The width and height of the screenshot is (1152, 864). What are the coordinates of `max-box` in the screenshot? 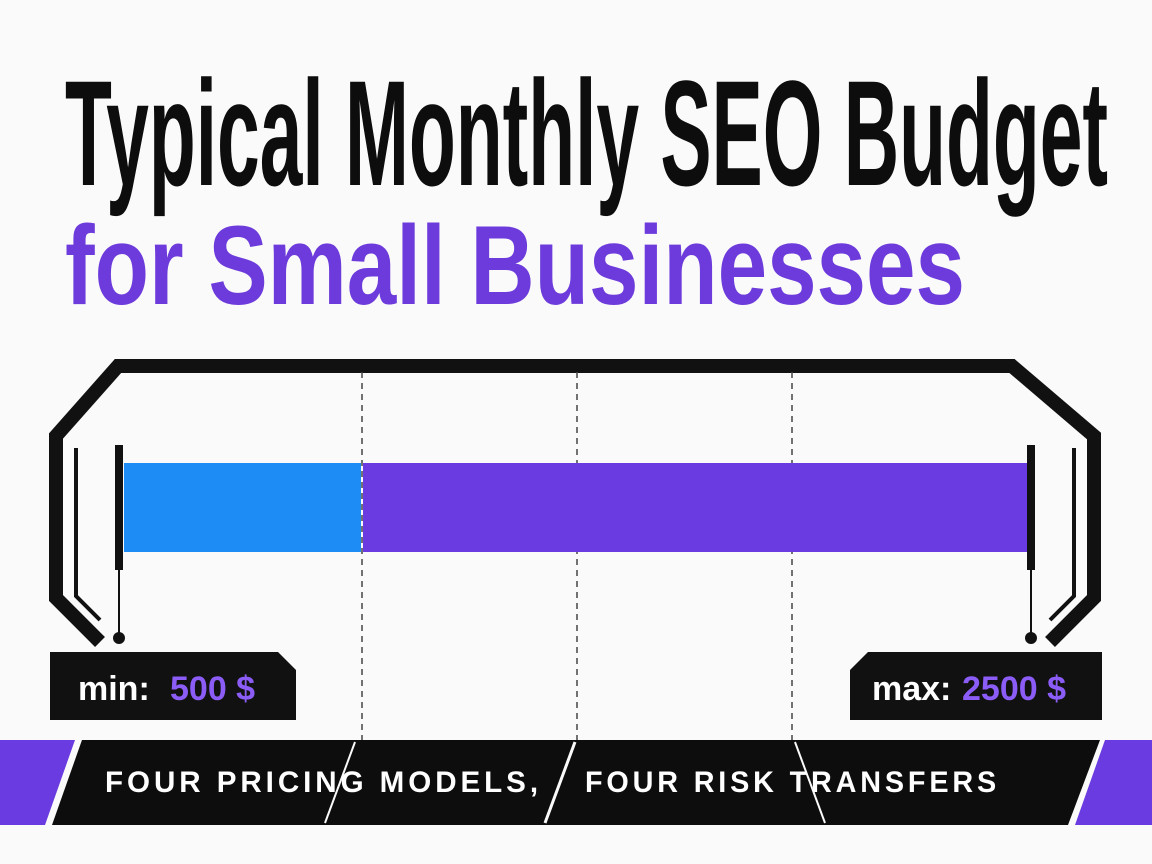 It's located at (976, 686).